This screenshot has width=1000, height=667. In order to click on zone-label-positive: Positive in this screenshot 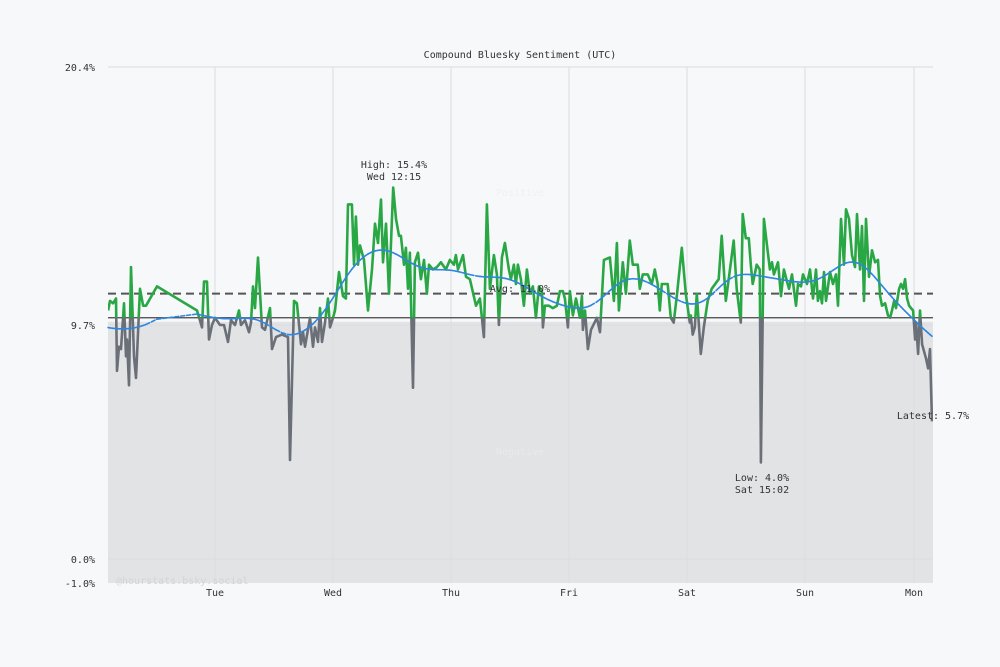, I will do `click(520, 193)`.